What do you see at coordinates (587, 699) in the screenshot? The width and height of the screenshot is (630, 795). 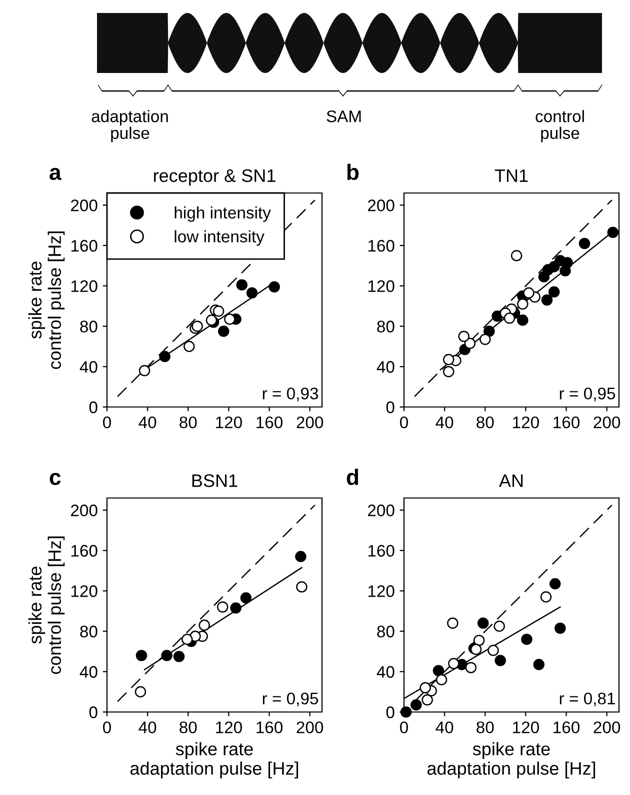 I see `annotation: r = 0,81` at bounding box center [587, 699].